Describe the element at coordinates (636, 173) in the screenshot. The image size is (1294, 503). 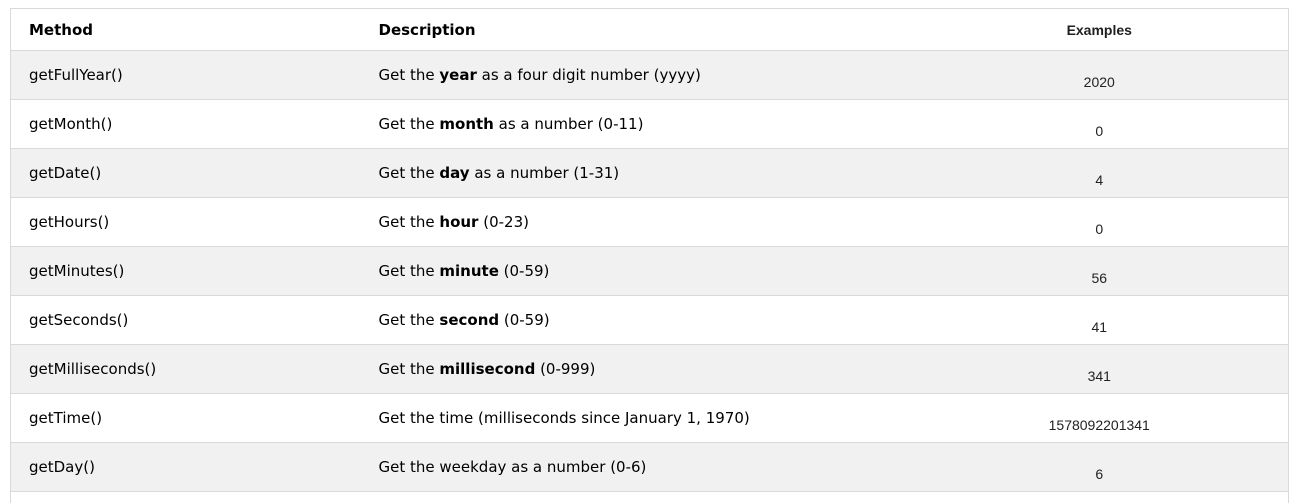
I see `description-cell: Get the day as a number (1-31)` at that location.